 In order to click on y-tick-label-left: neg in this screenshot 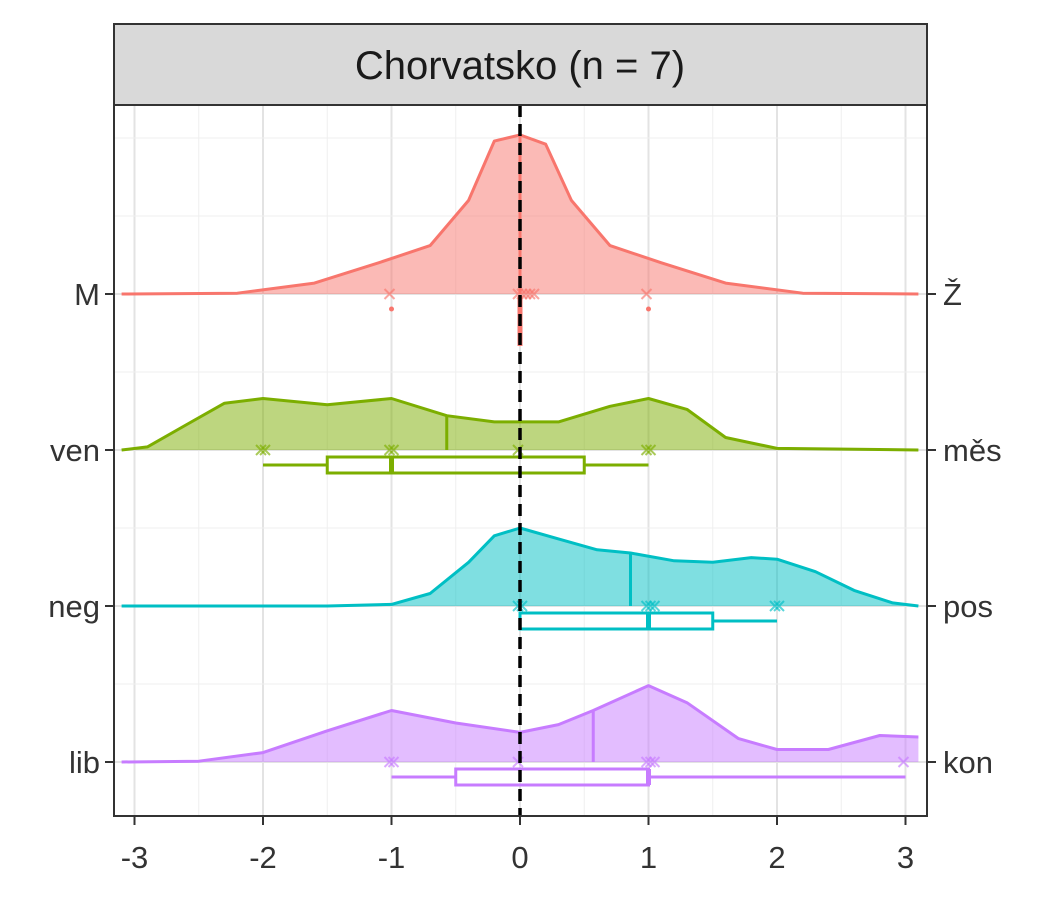, I will do `click(74, 606)`.